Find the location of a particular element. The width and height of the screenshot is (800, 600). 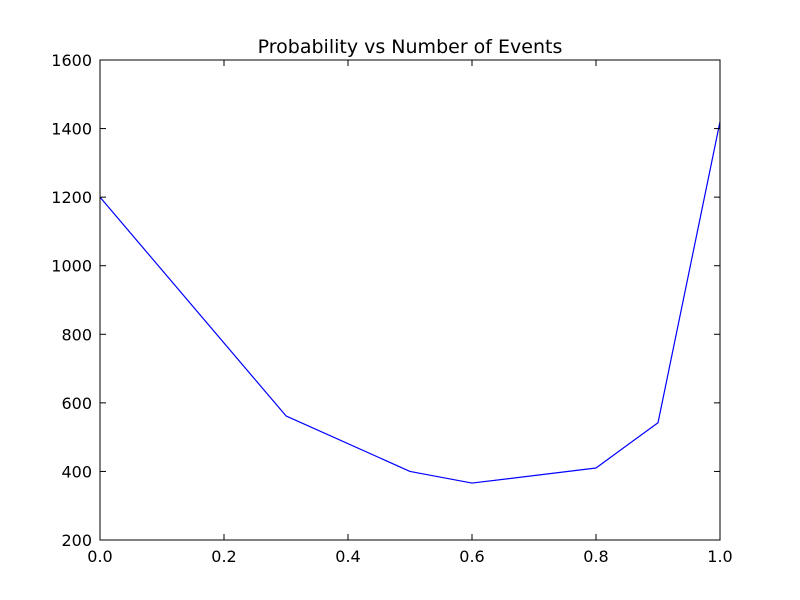

chart-title: Probability vs Number of Events is located at coordinates (410, 47).